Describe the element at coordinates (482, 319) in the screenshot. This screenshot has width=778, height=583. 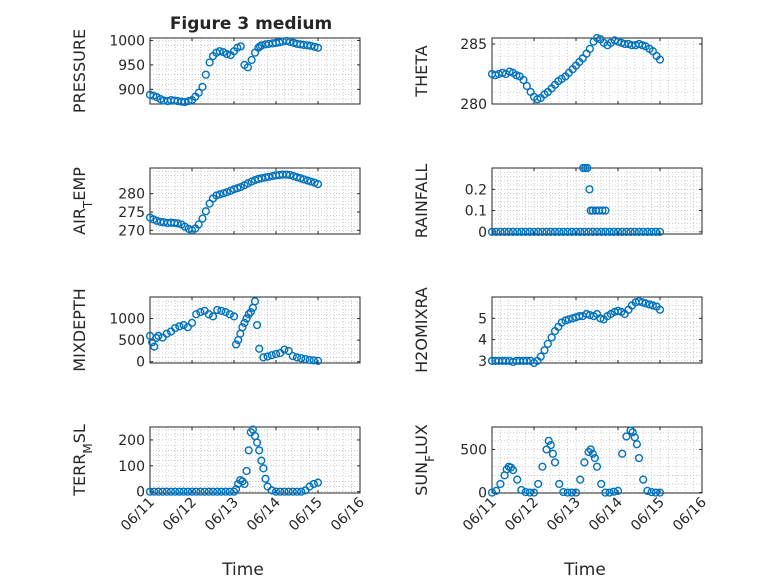
I see `y-tick-label: 5` at that location.